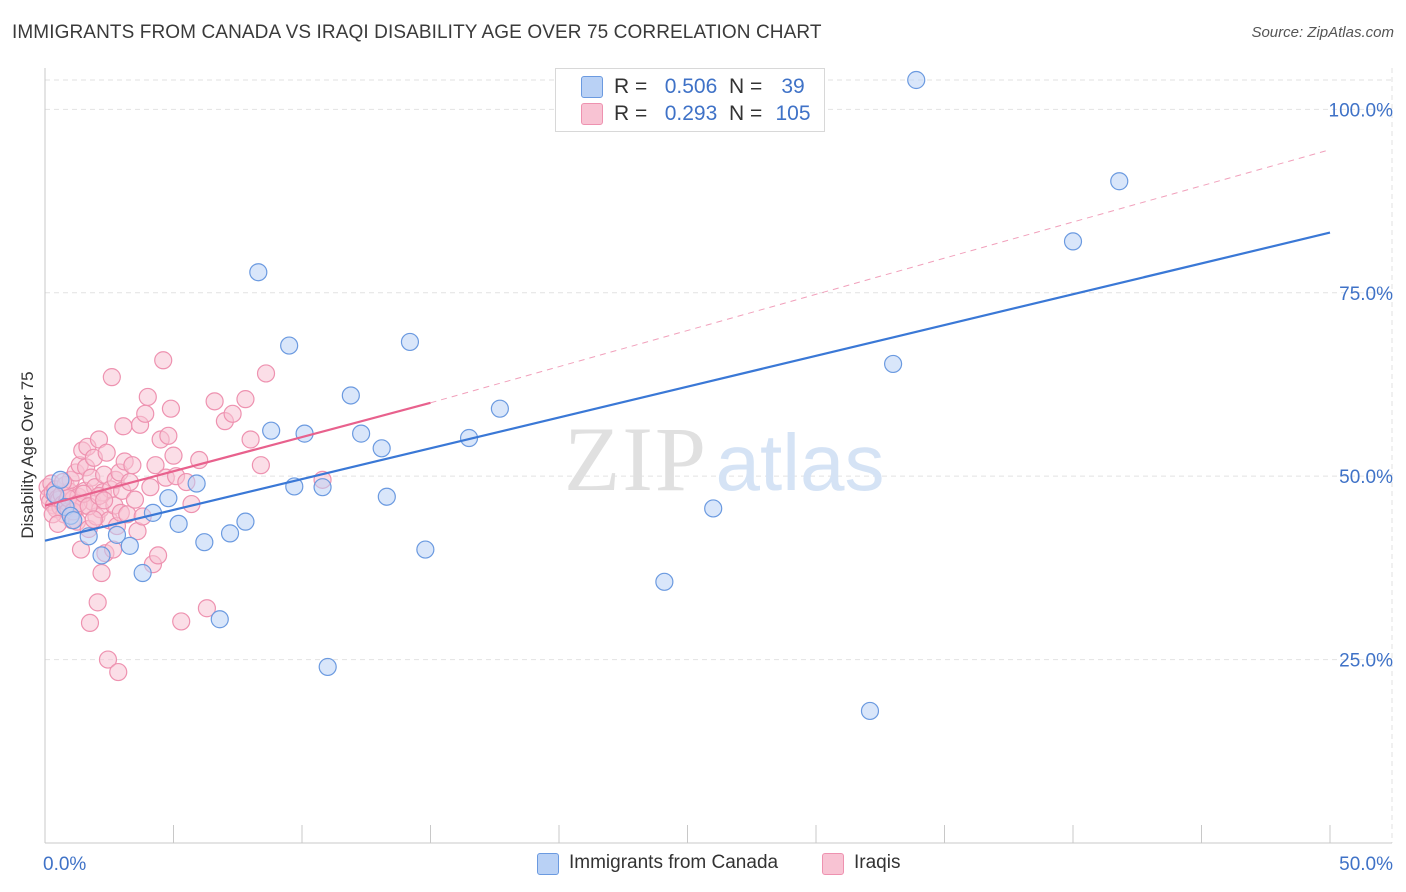  I want to click on watermark: ZIP atlas, so click(724, 459).